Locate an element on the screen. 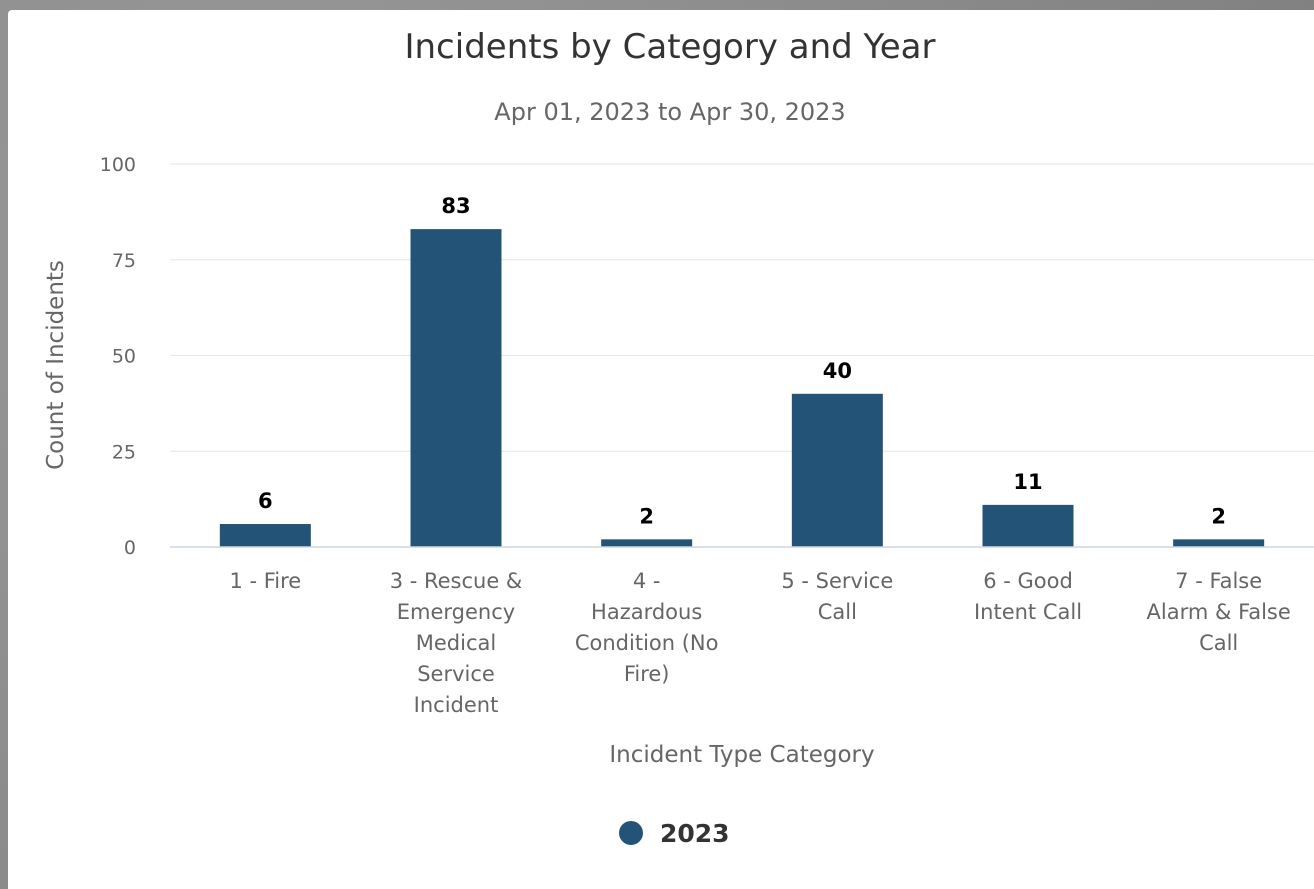  x-tick-label-5: 6 - Good Intent Call is located at coordinates (1028, 596).